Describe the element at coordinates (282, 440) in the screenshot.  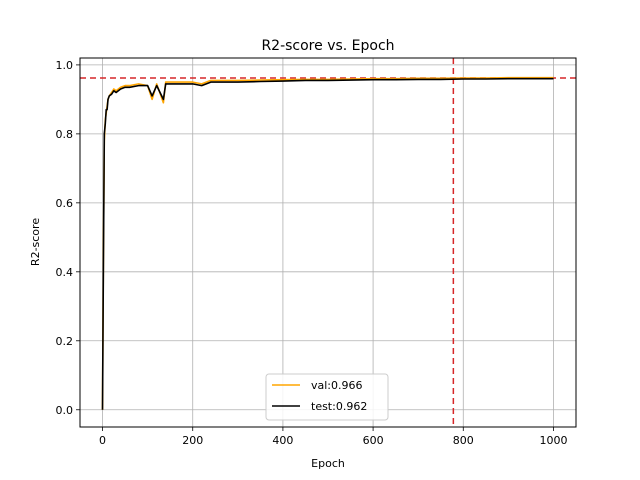
I see `x-tick-label: 400` at that location.